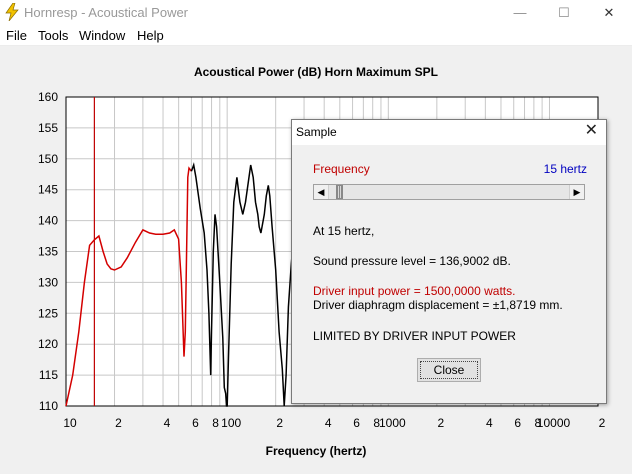 The width and height of the screenshot is (632, 474). What do you see at coordinates (48, 159) in the screenshot?
I see `y-tick-label: 150` at bounding box center [48, 159].